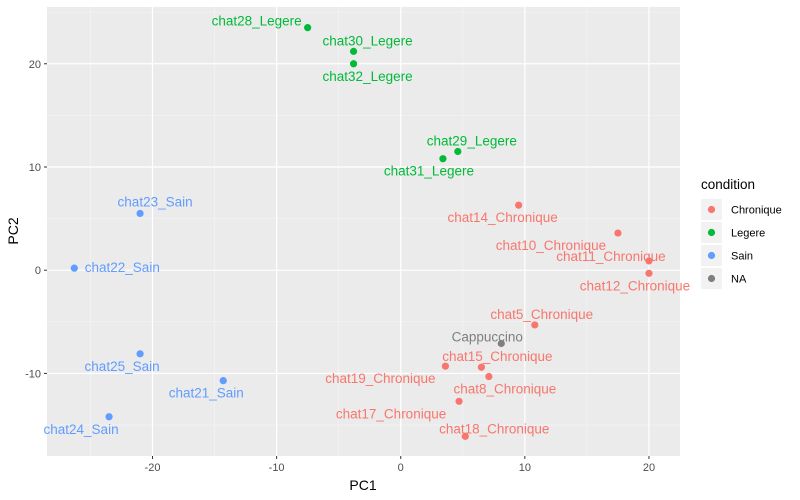  I want to click on y-tick-label: 0, so click(38, 271).